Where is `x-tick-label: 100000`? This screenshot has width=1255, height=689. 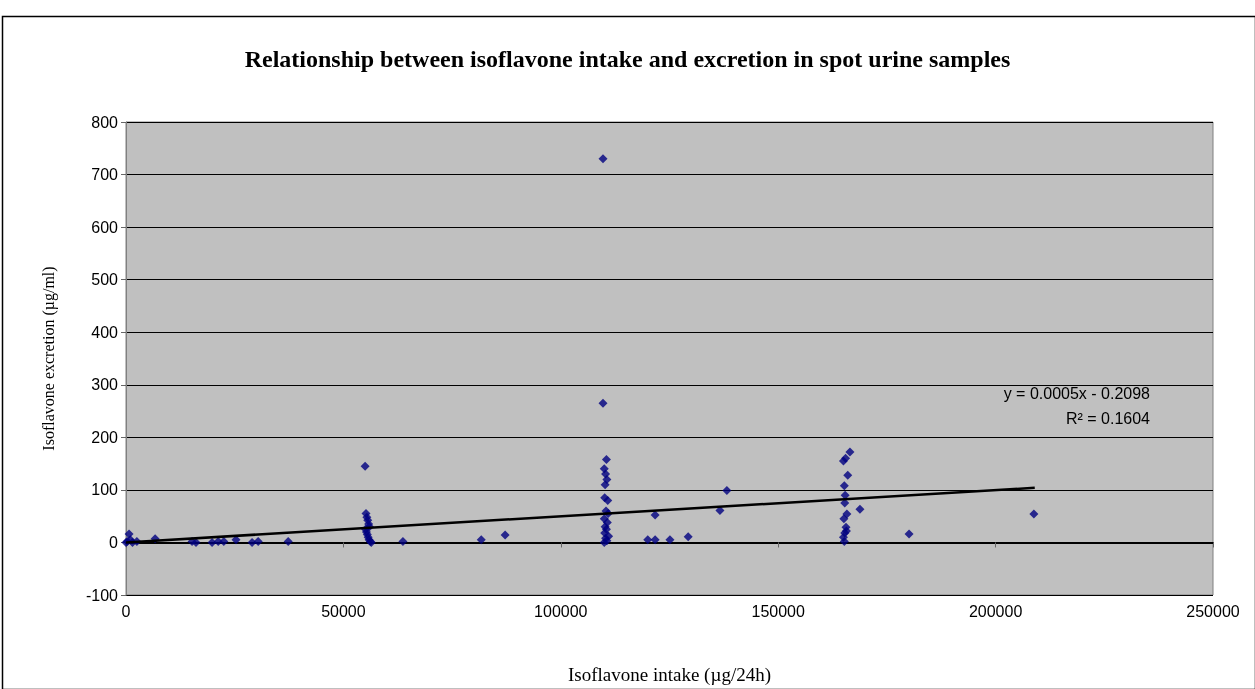 x-tick-label: 100000 is located at coordinates (561, 611).